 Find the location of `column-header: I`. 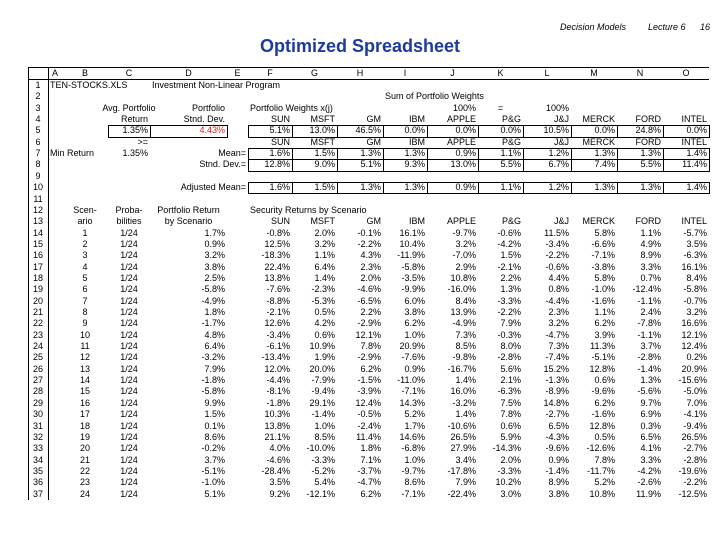

column-header: I is located at coordinates (405, 73).